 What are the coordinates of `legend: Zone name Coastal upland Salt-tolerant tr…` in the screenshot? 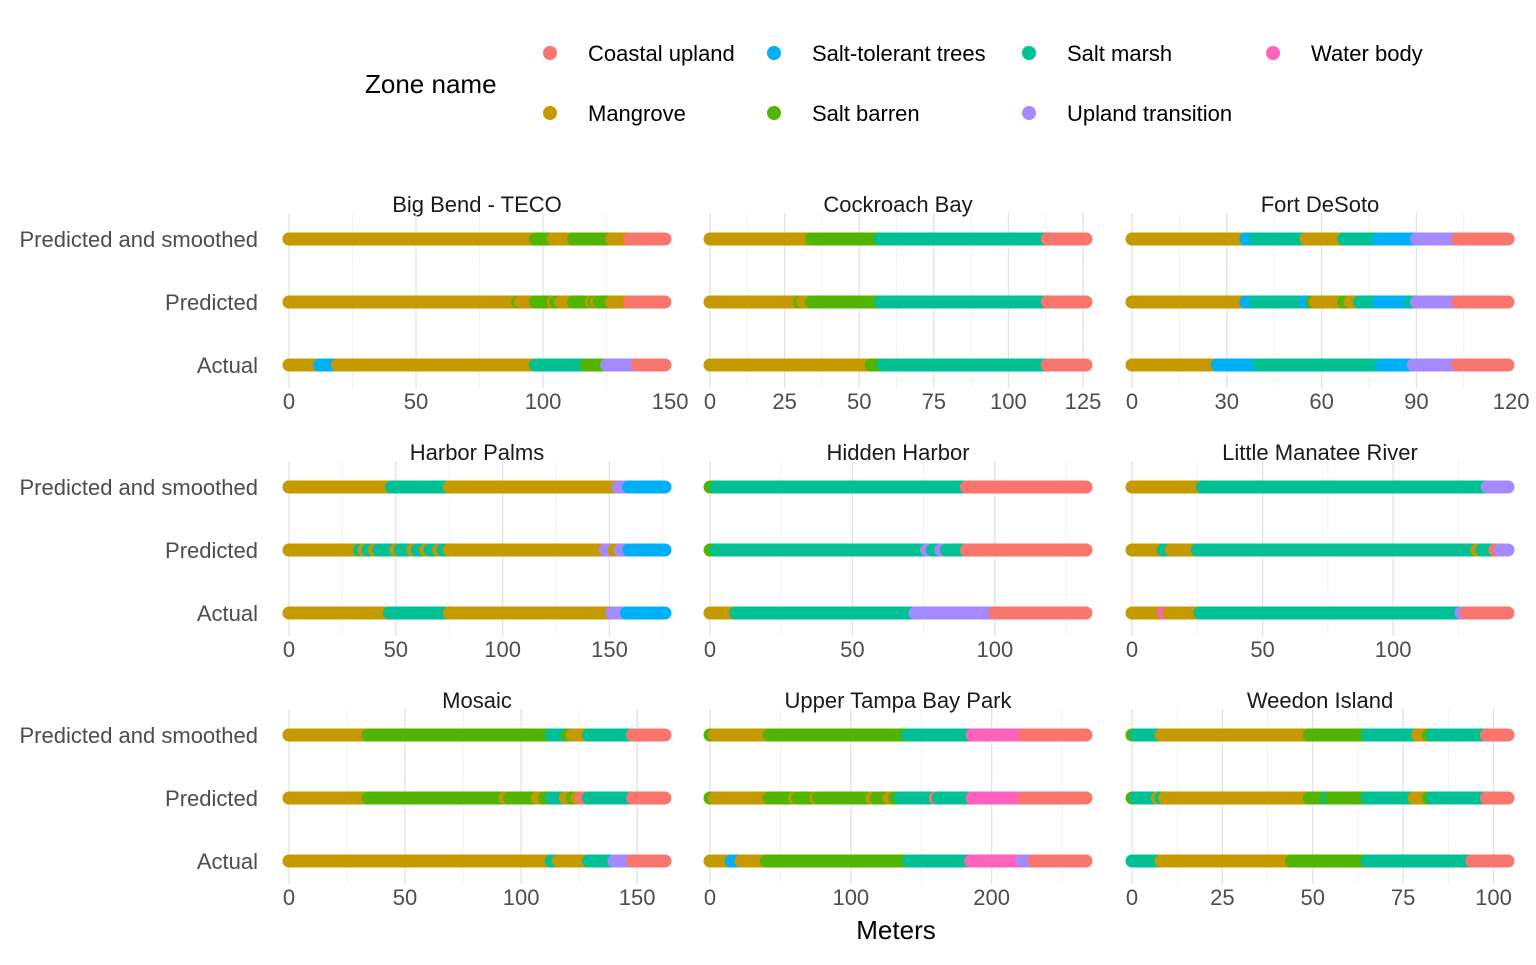 It's located at (894, 83).